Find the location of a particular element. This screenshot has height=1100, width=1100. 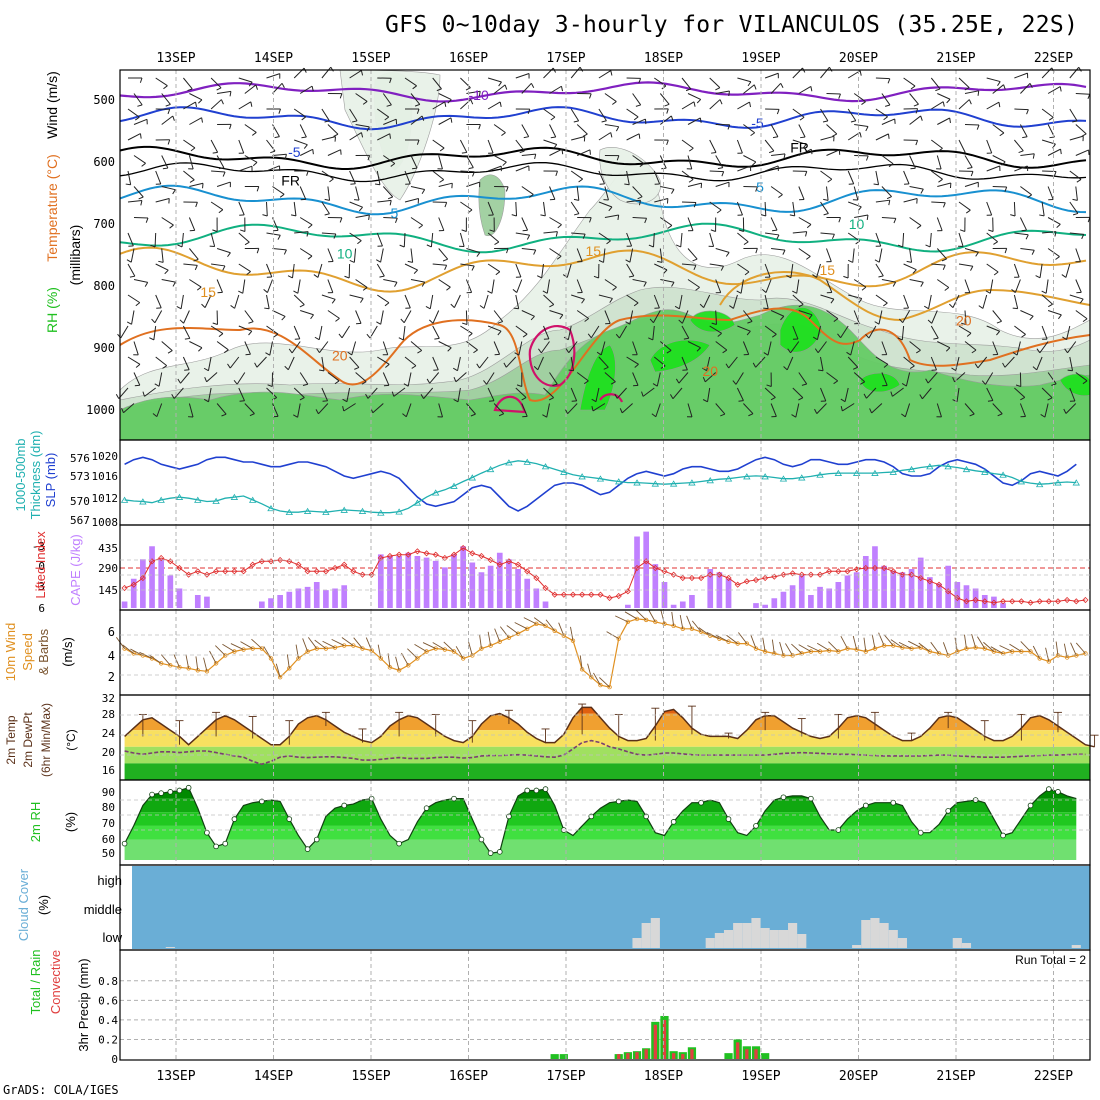

precip-tick: 0.4 is located at coordinates (108, 1020).